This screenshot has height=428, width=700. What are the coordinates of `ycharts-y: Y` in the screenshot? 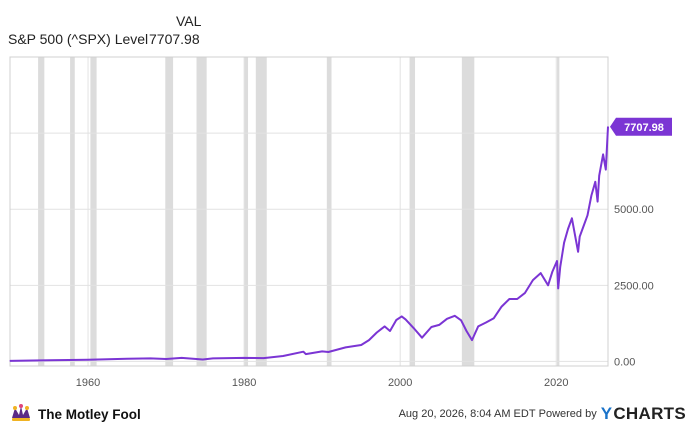 It's located at (606, 413).